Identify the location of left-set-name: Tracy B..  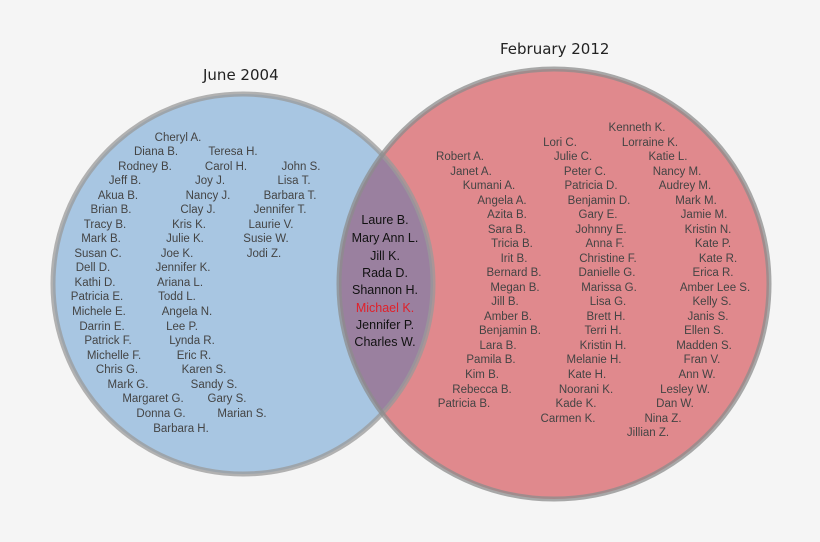
(105, 225).